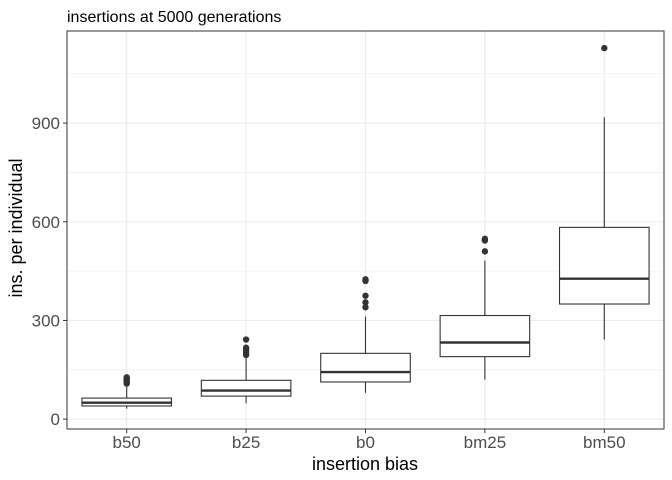  I want to click on x-tick-label: b0, so click(365, 442).